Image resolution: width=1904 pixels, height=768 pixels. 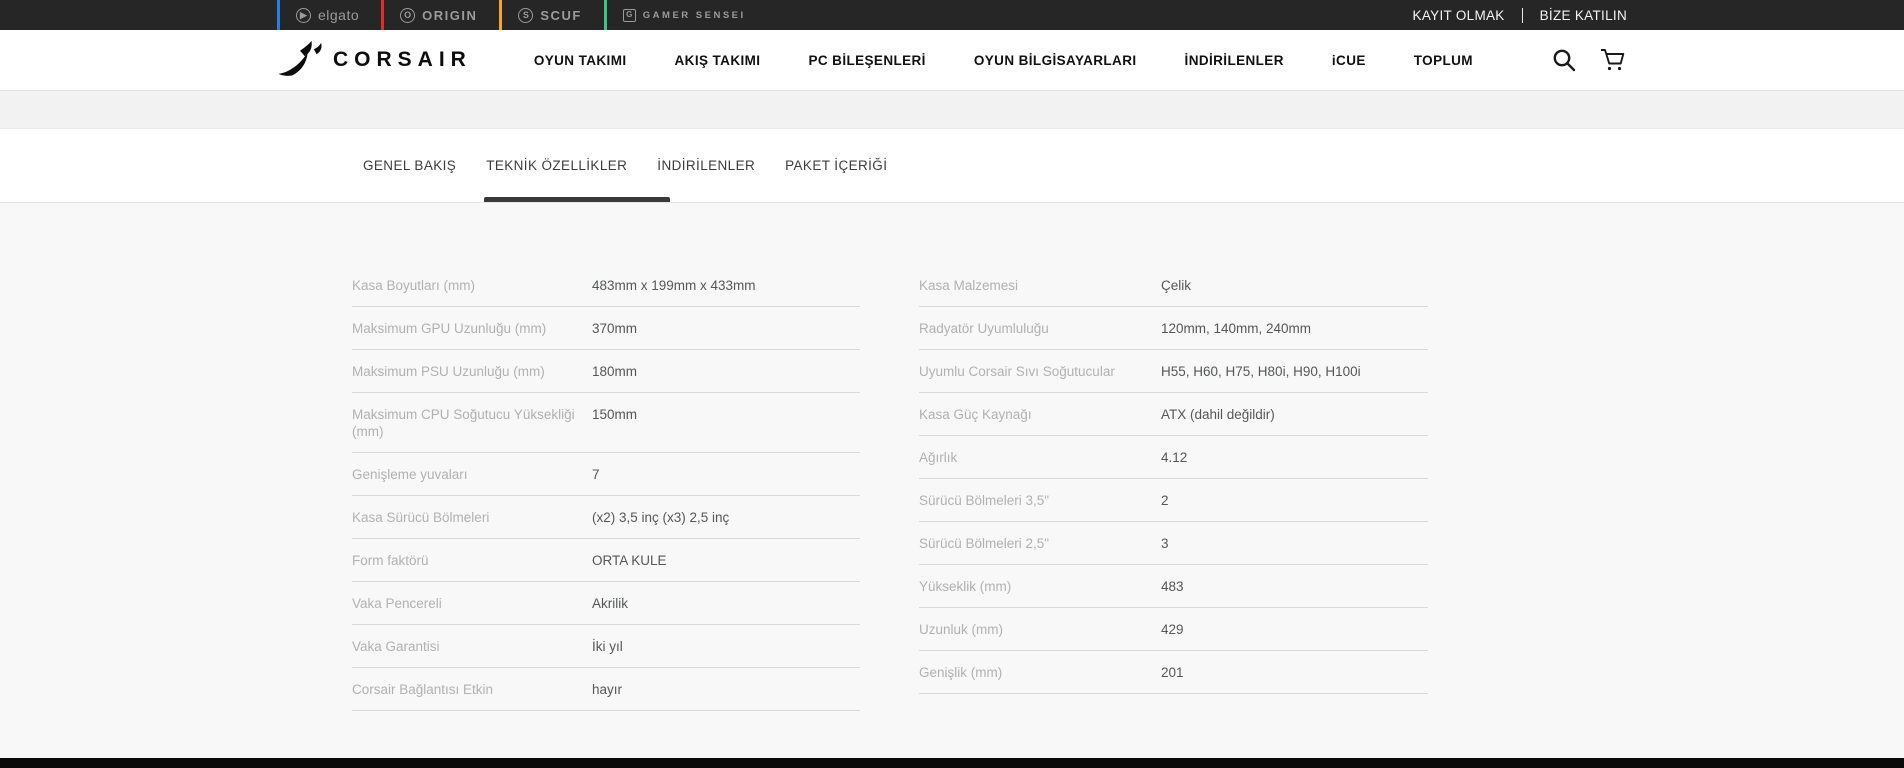 I want to click on spec-value: İki yıl, so click(x=607, y=646).